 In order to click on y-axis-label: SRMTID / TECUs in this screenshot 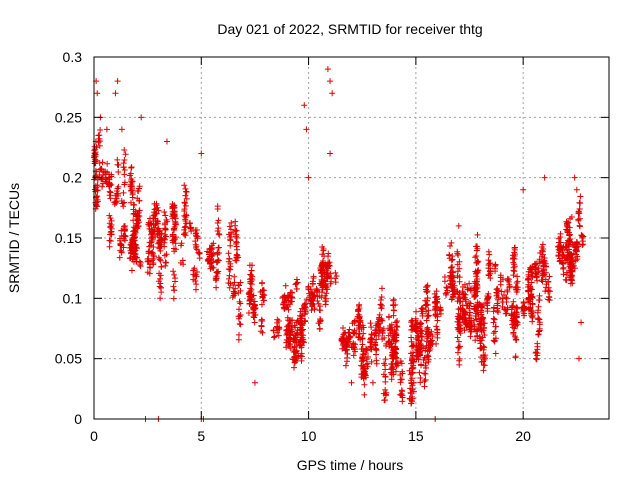, I will do `click(14, 238)`.